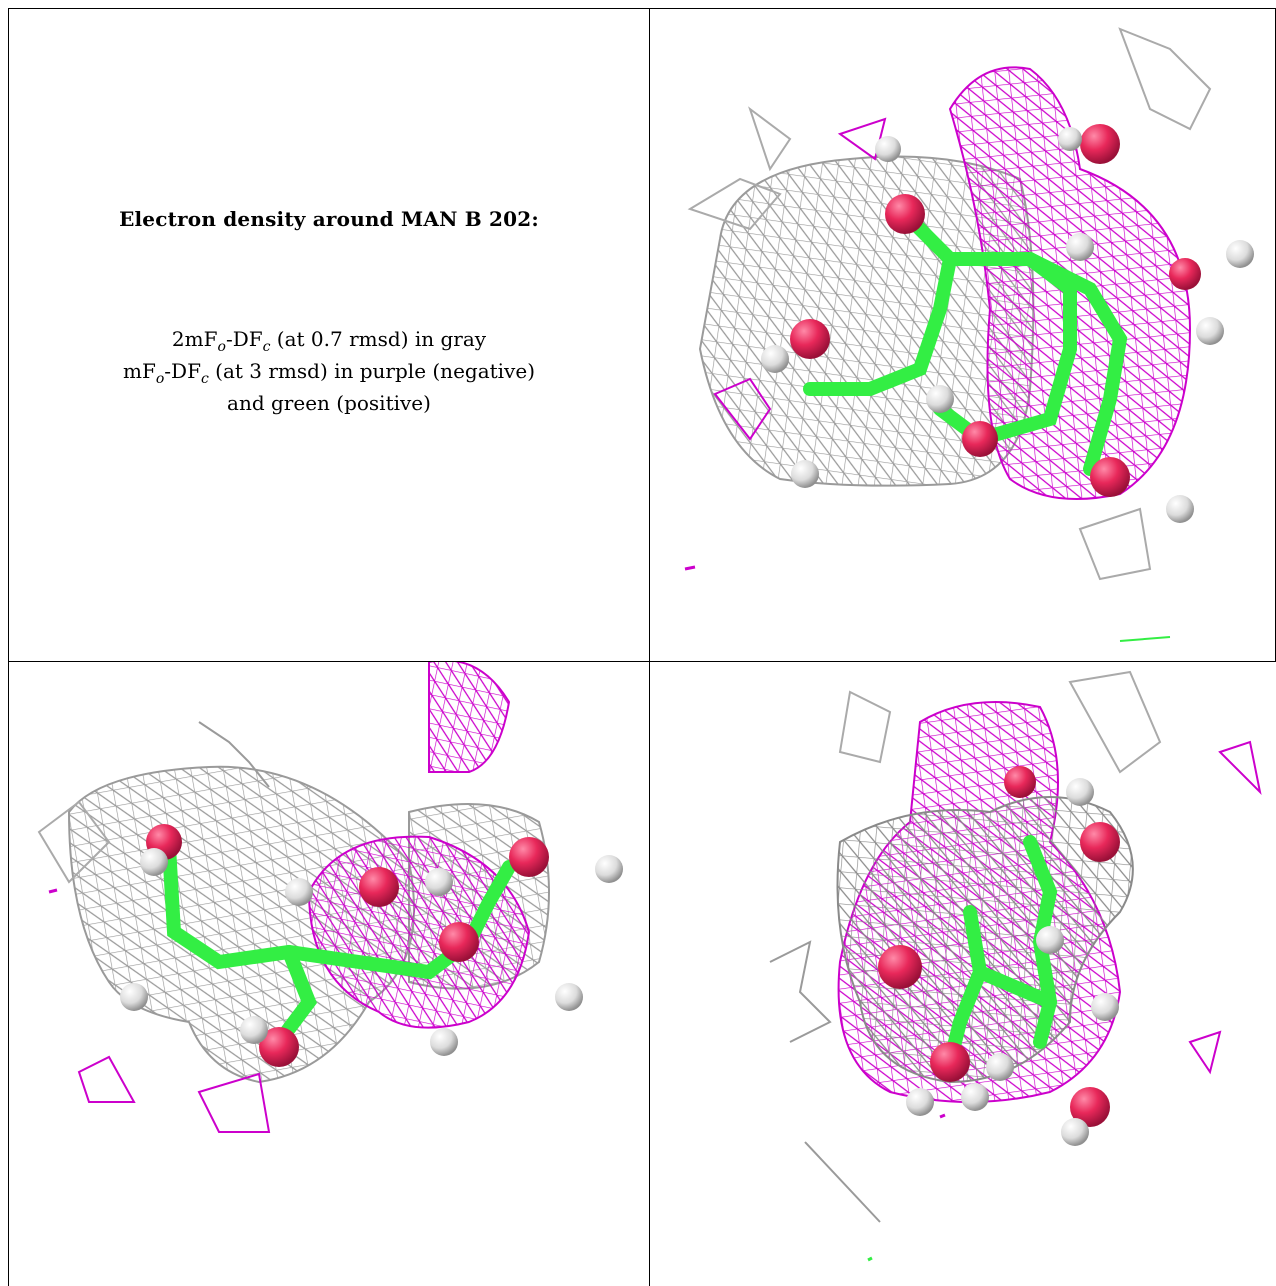 This screenshot has height=1286, width=1276. I want to click on caption-line-2: mFo-DFc (at 3 rmsd) in purple (negative), so click(329, 373).